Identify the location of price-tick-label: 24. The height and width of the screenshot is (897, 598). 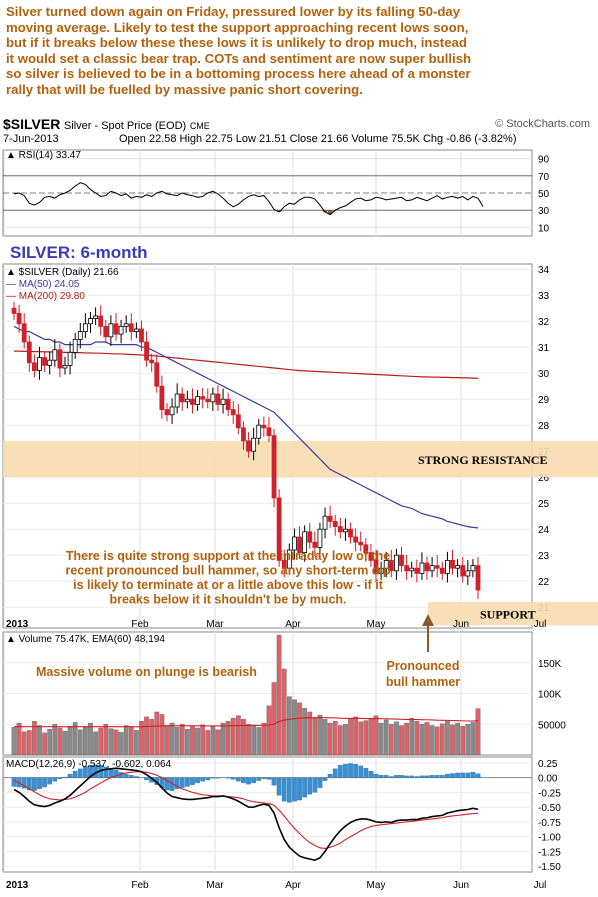
(544, 530).